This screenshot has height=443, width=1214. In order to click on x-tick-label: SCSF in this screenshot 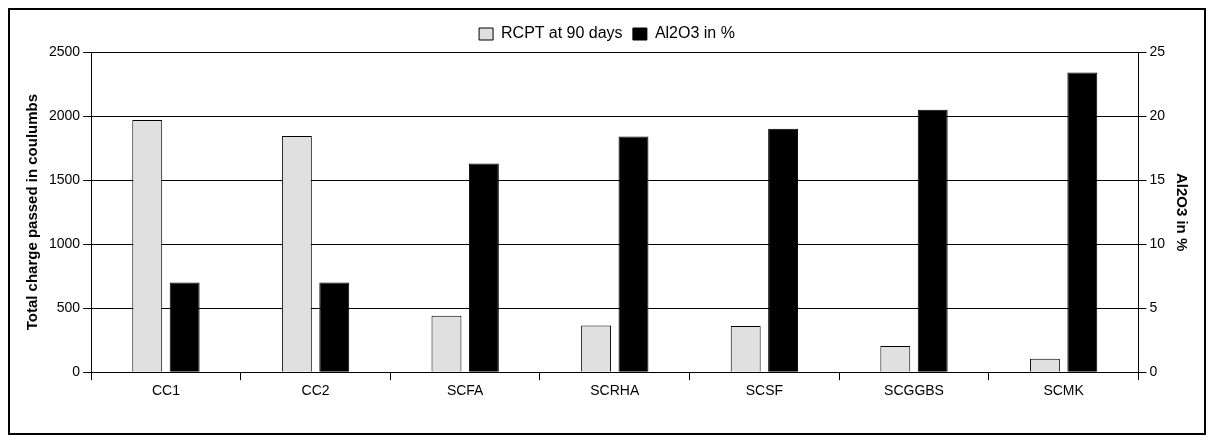, I will do `click(764, 390)`.